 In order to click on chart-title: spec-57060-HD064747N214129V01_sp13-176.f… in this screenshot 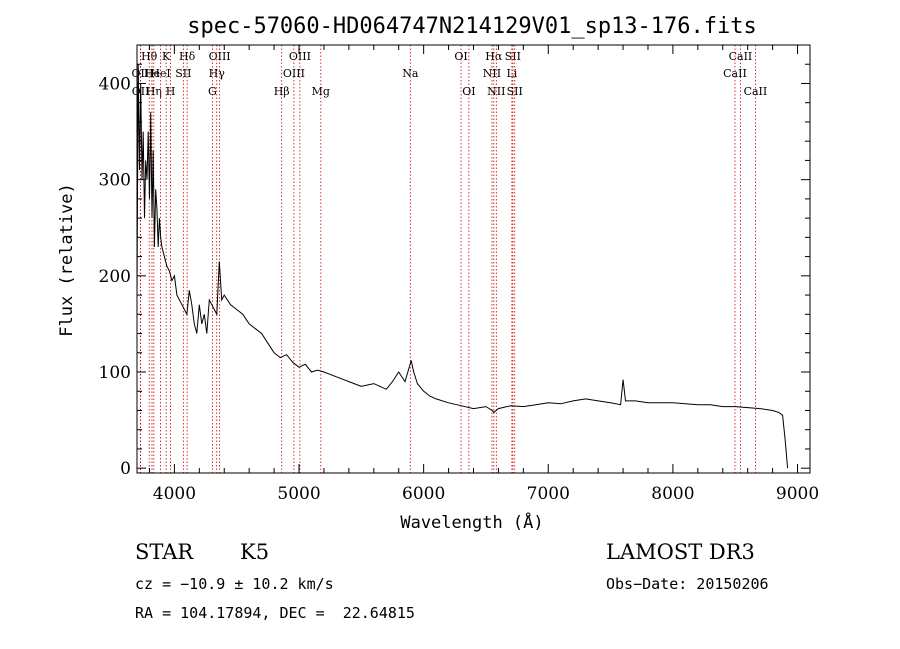, I will do `click(472, 26)`.